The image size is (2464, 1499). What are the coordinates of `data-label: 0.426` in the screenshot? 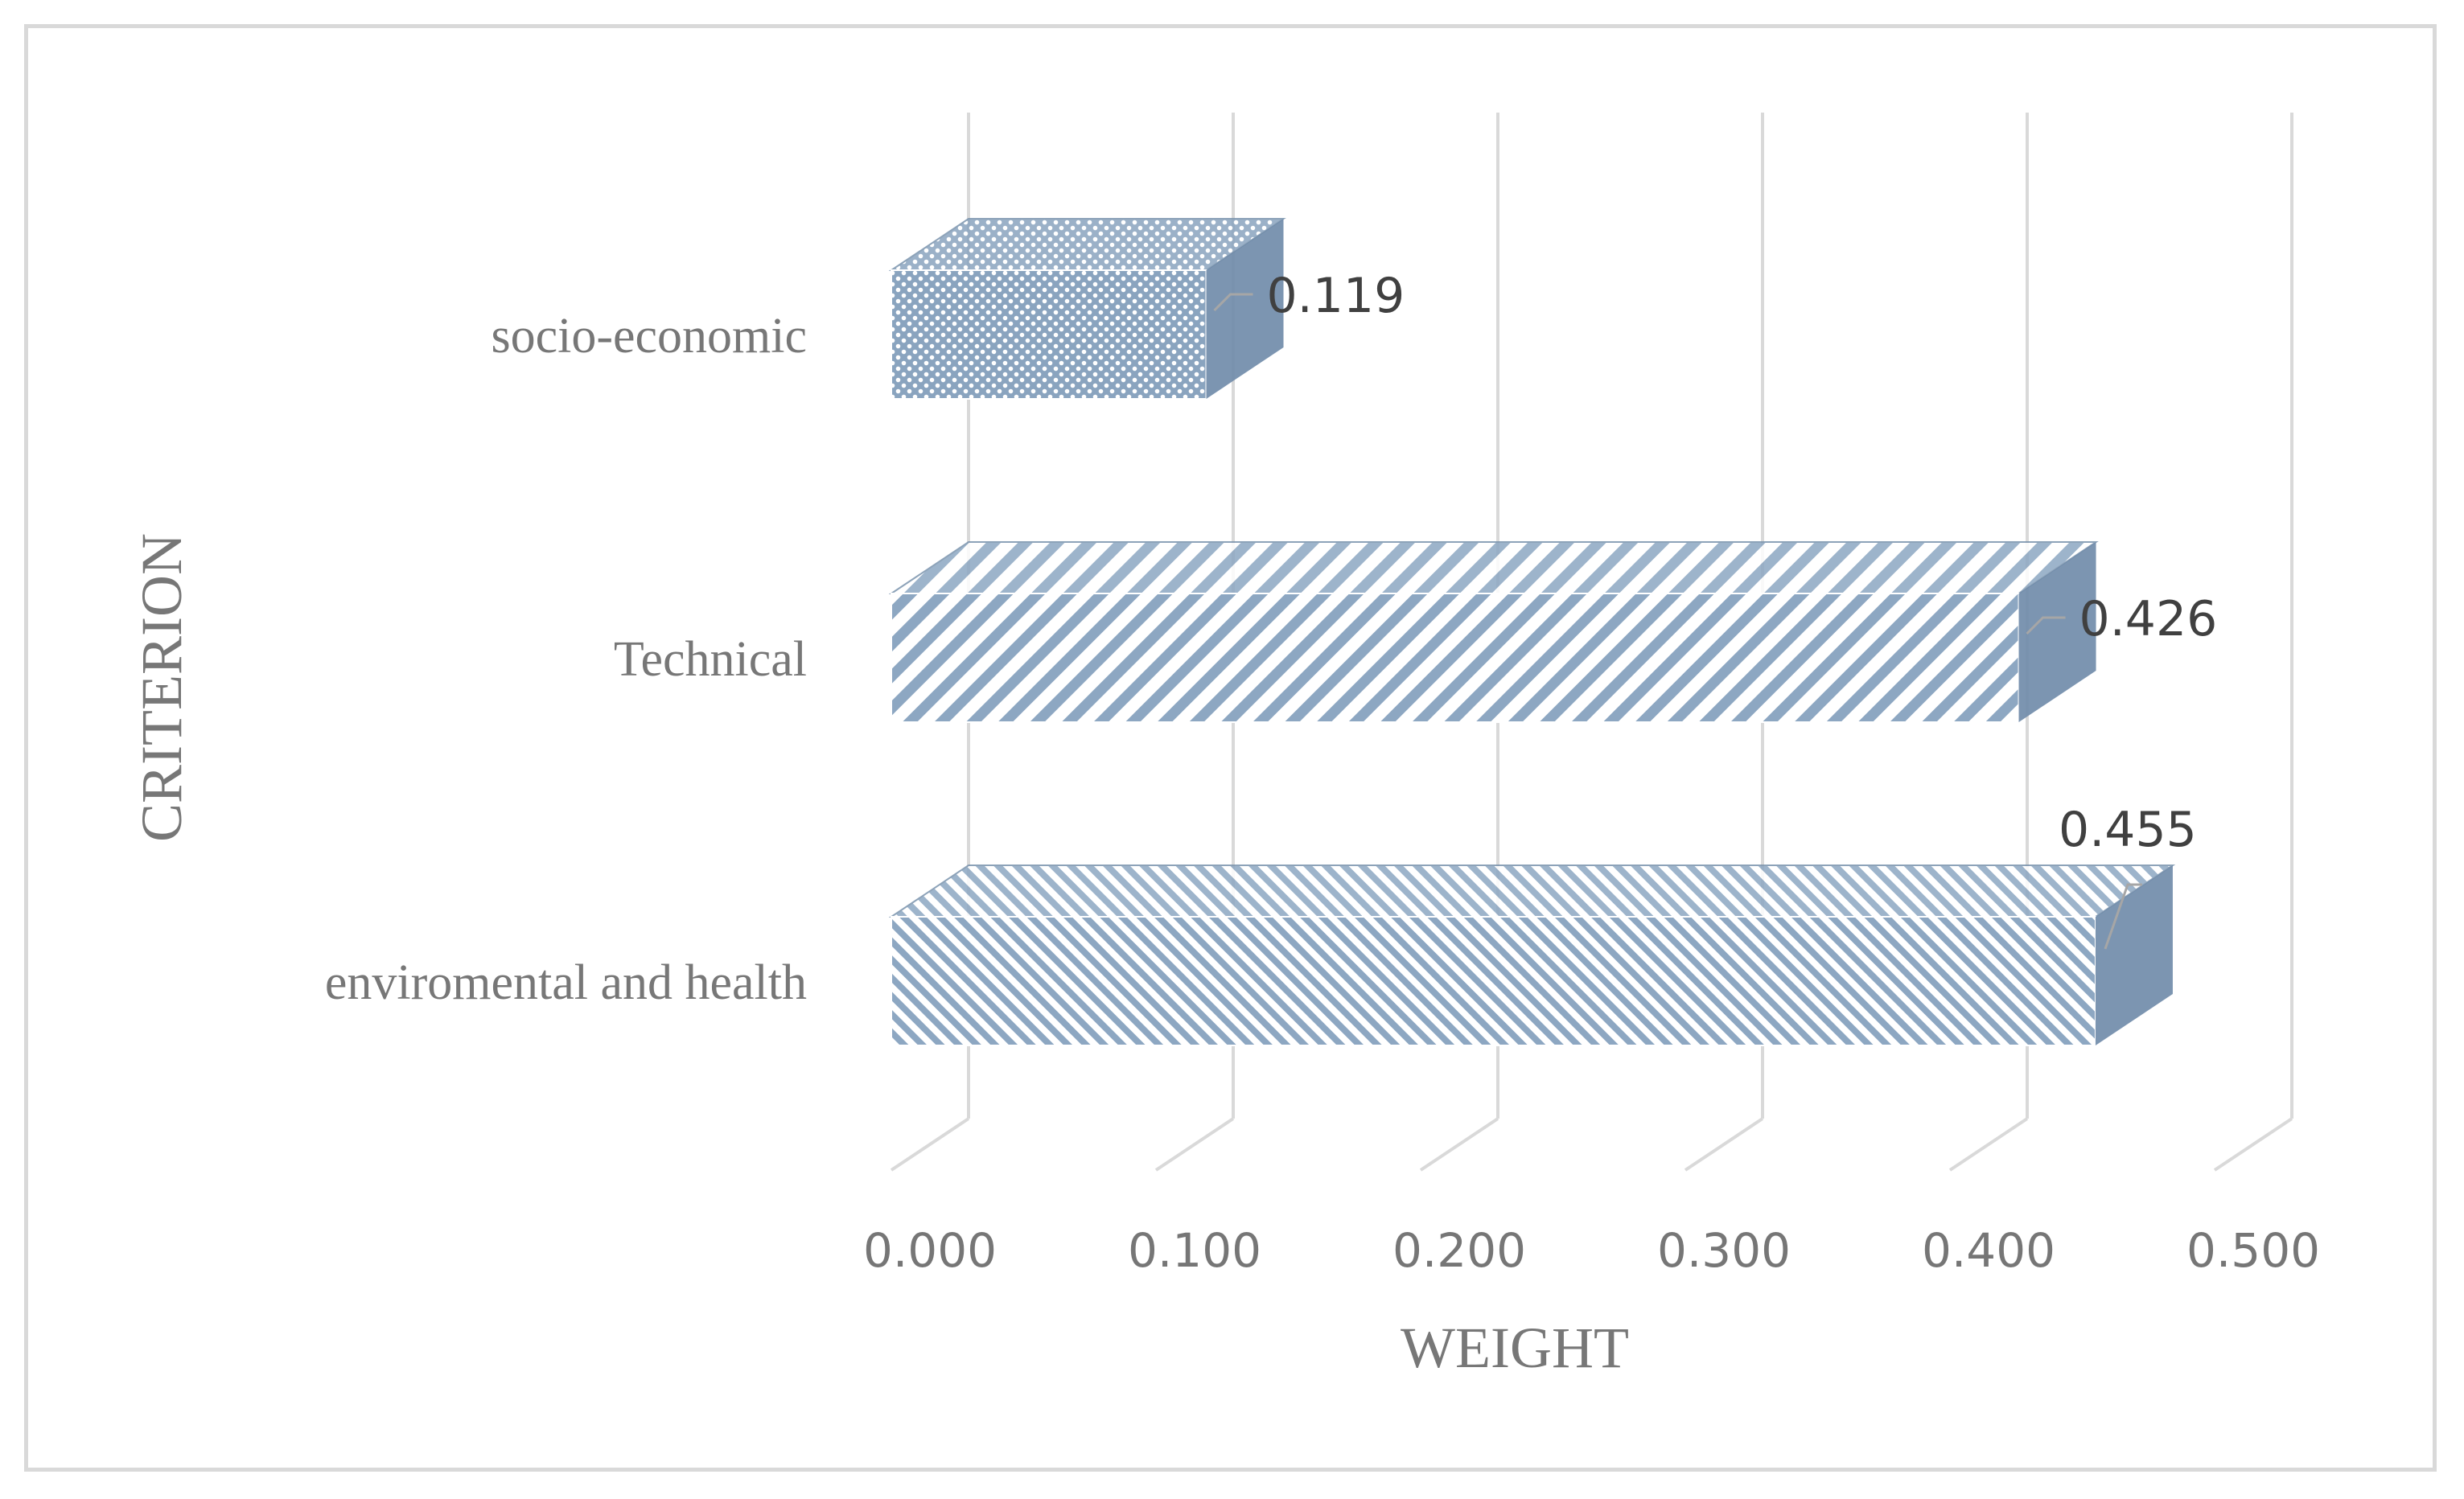 It's located at (2148, 619).